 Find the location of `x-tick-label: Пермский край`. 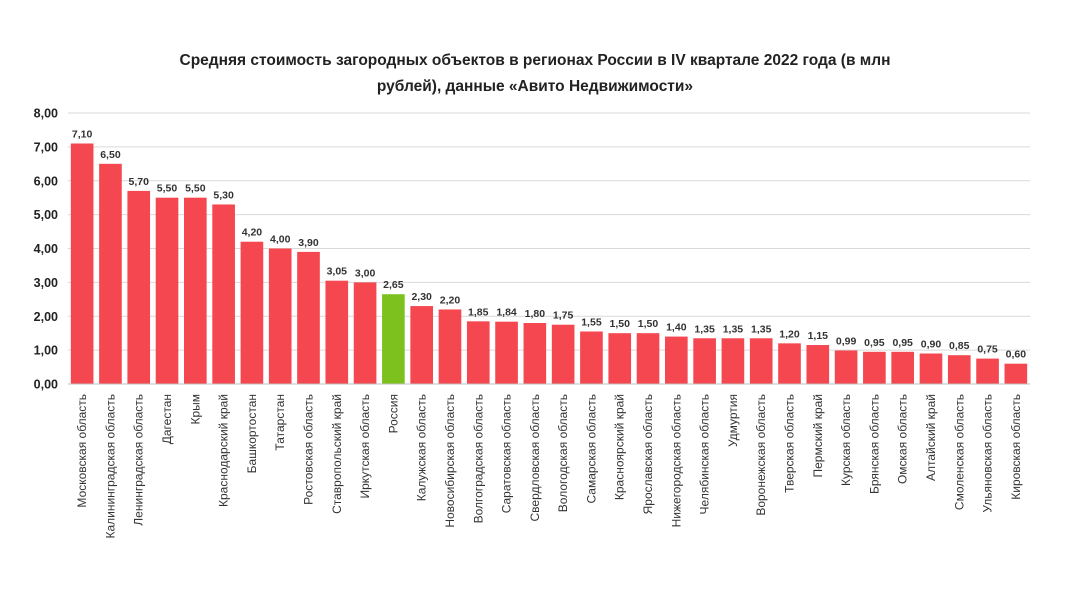

x-tick-label: Пермский край is located at coordinates (818, 436).